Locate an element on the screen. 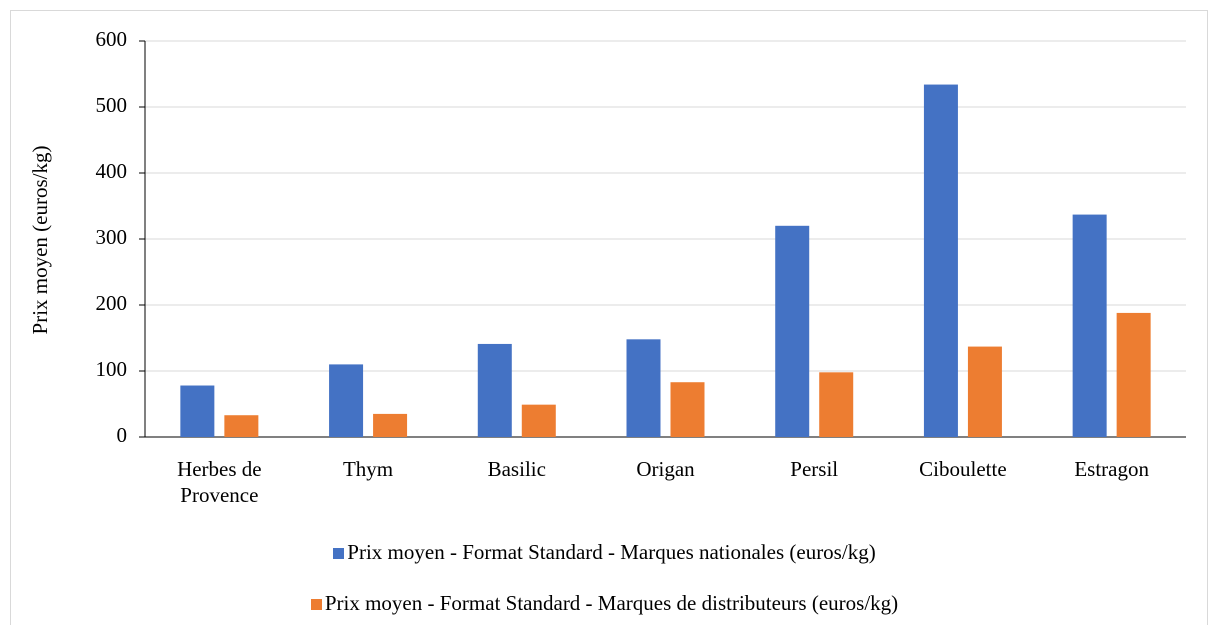  x-tick-label: Origan is located at coordinates (665, 469).